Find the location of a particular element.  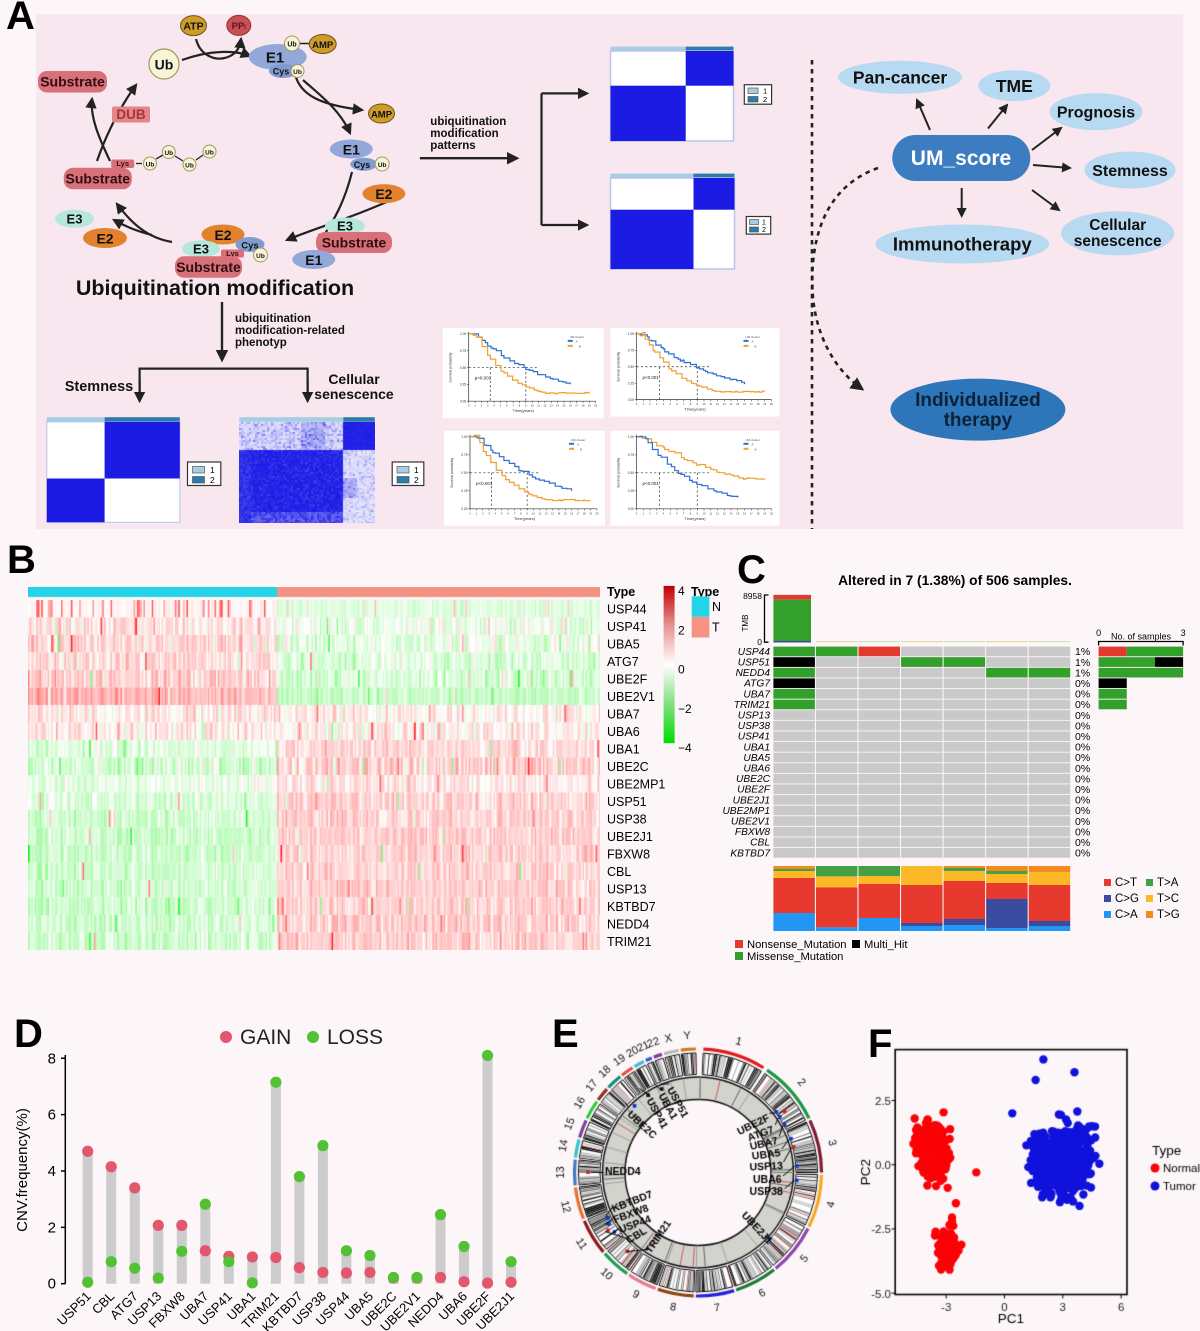

svg-text: UBA5 is located at coordinates (623, 645).